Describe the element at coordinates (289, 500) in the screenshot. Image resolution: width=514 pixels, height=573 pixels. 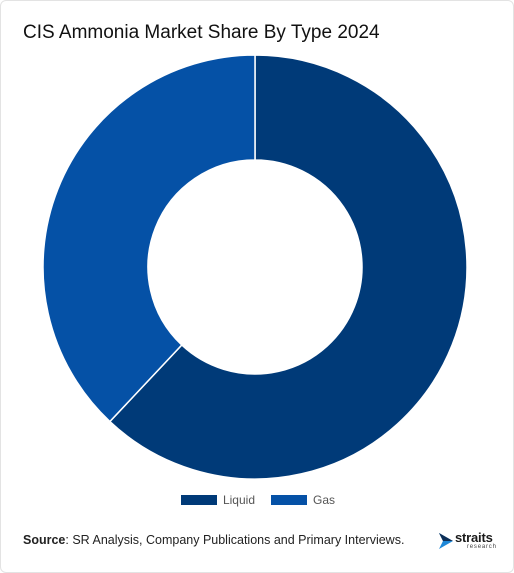
I see `legend-swatch-gas` at that location.